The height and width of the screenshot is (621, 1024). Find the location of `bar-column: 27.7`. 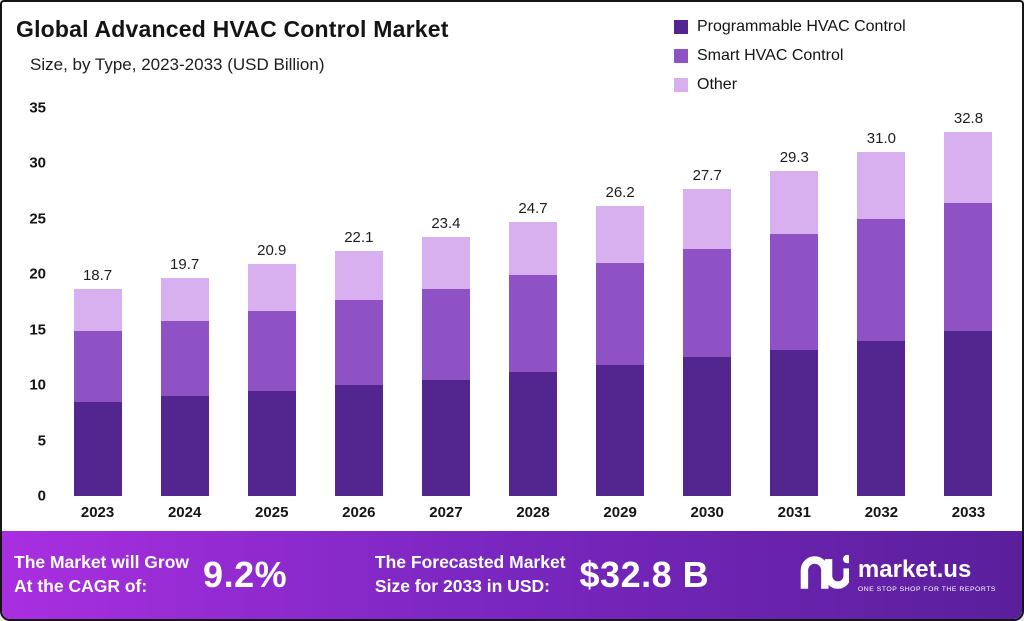

bar-column: 27.7 is located at coordinates (707, 302).